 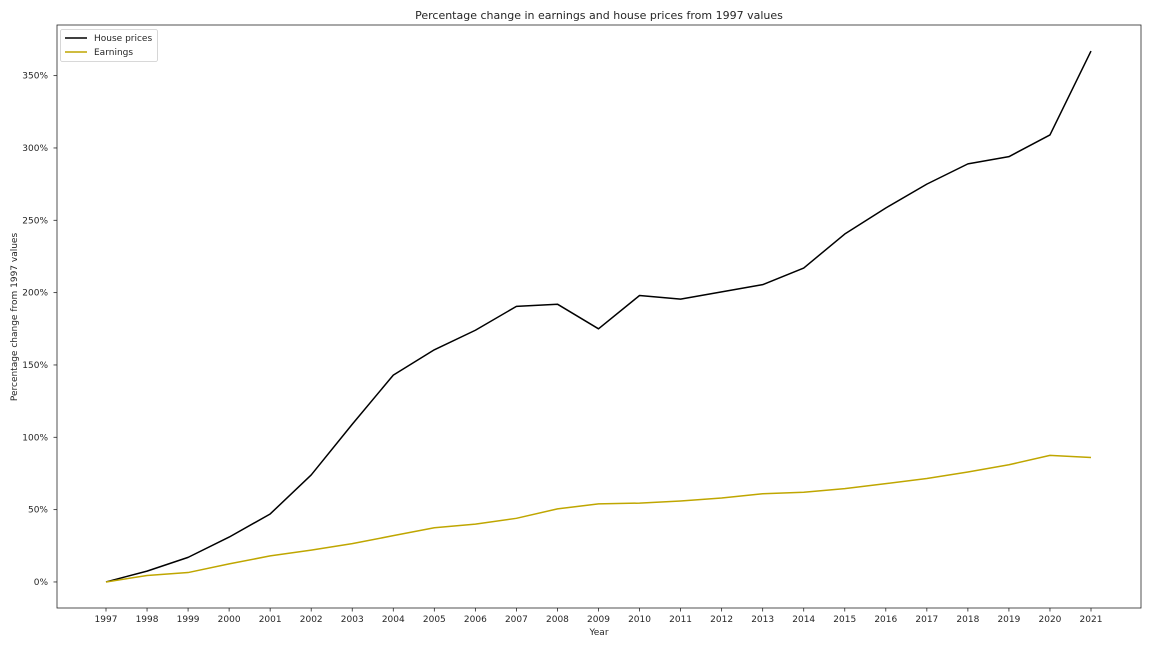 What do you see at coordinates (35, 366) in the screenshot?
I see `y-tick-label: 150%` at bounding box center [35, 366].